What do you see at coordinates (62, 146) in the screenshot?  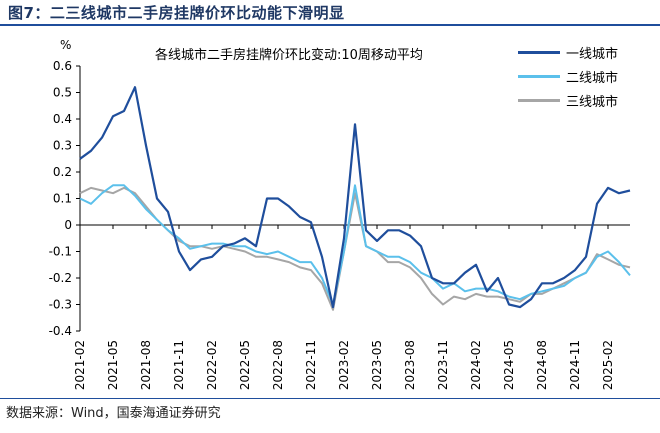 I see `y-tick-label: 0.3` at bounding box center [62, 146].